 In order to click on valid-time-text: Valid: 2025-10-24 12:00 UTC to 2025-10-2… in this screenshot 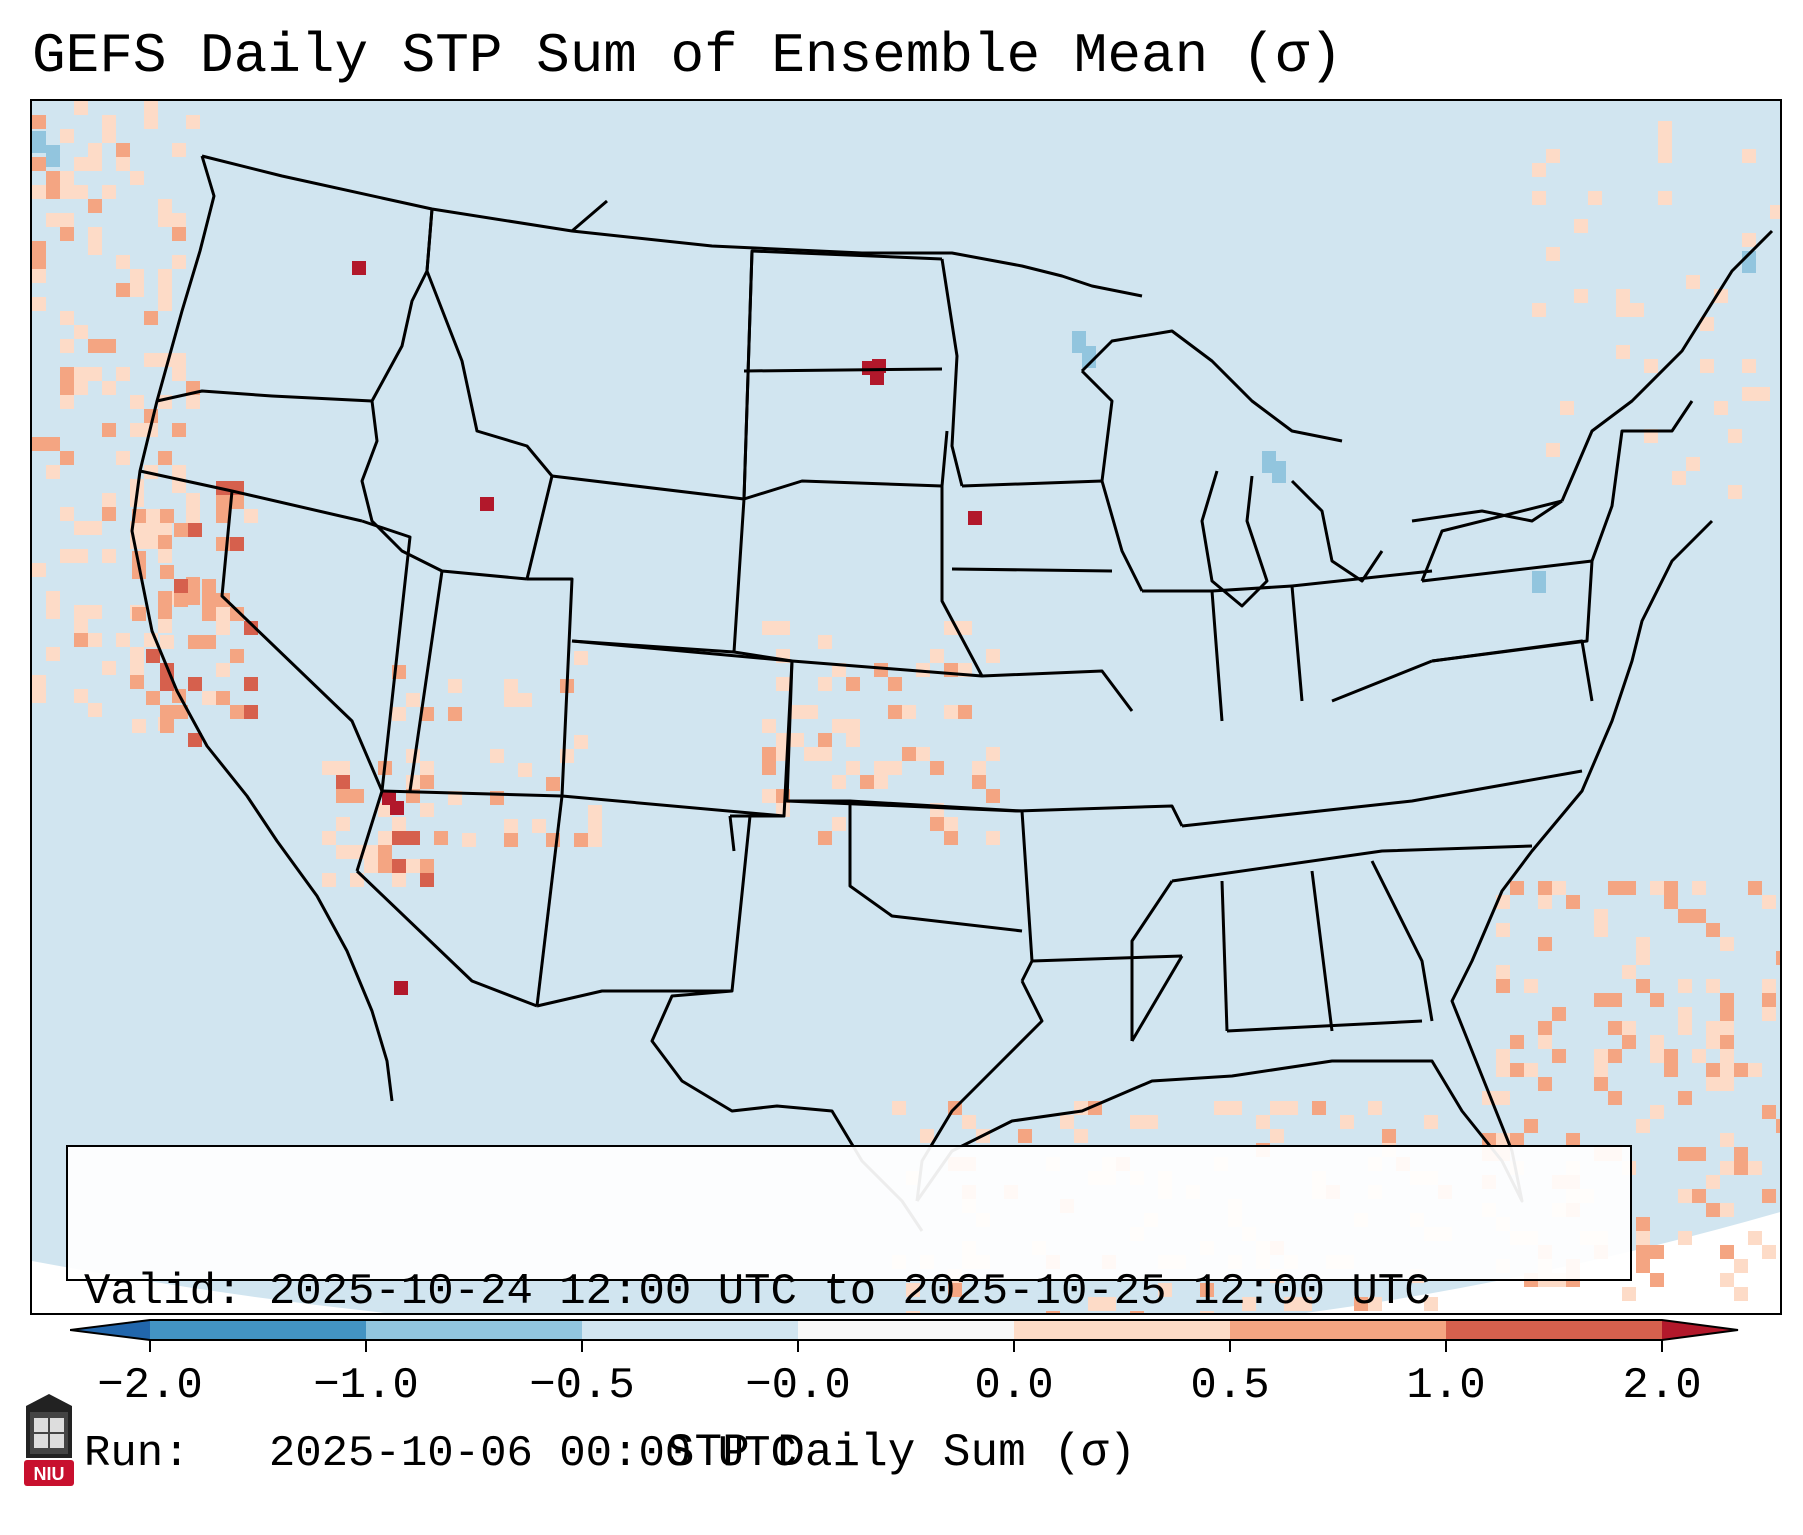, I will do `click(757, 1292)`.